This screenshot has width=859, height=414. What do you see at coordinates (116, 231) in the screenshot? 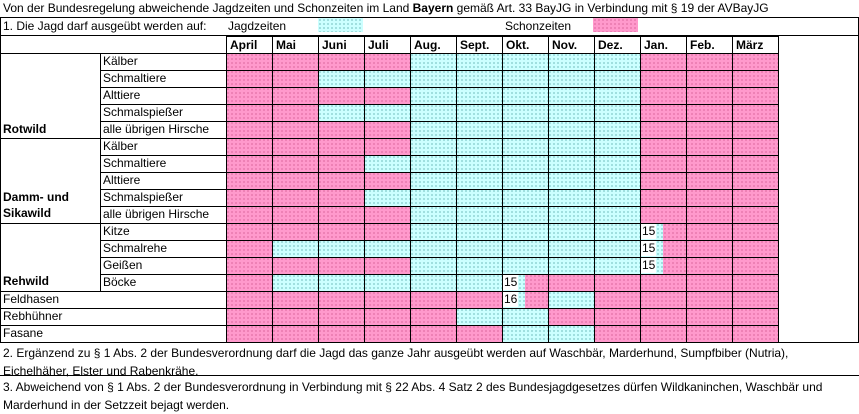
I see `species-label: Kitze` at bounding box center [116, 231].